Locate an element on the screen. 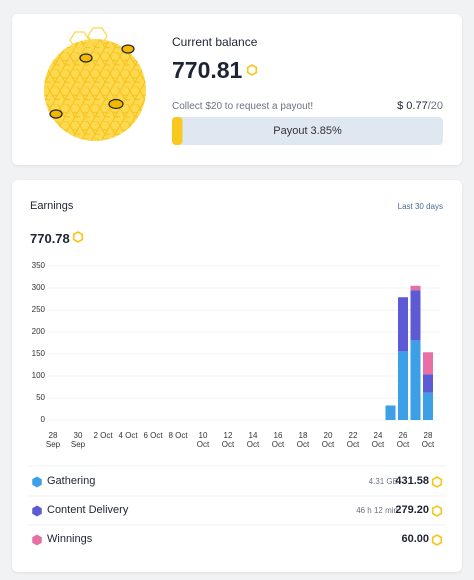 The image size is (474, 580). x-tick-label: 22 Oct is located at coordinates (353, 440).